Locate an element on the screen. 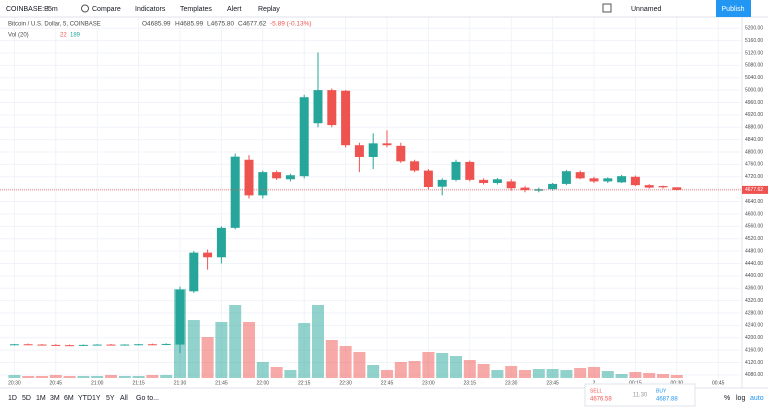 The height and width of the screenshot is (407, 768). templates: Templates is located at coordinates (196, 9).